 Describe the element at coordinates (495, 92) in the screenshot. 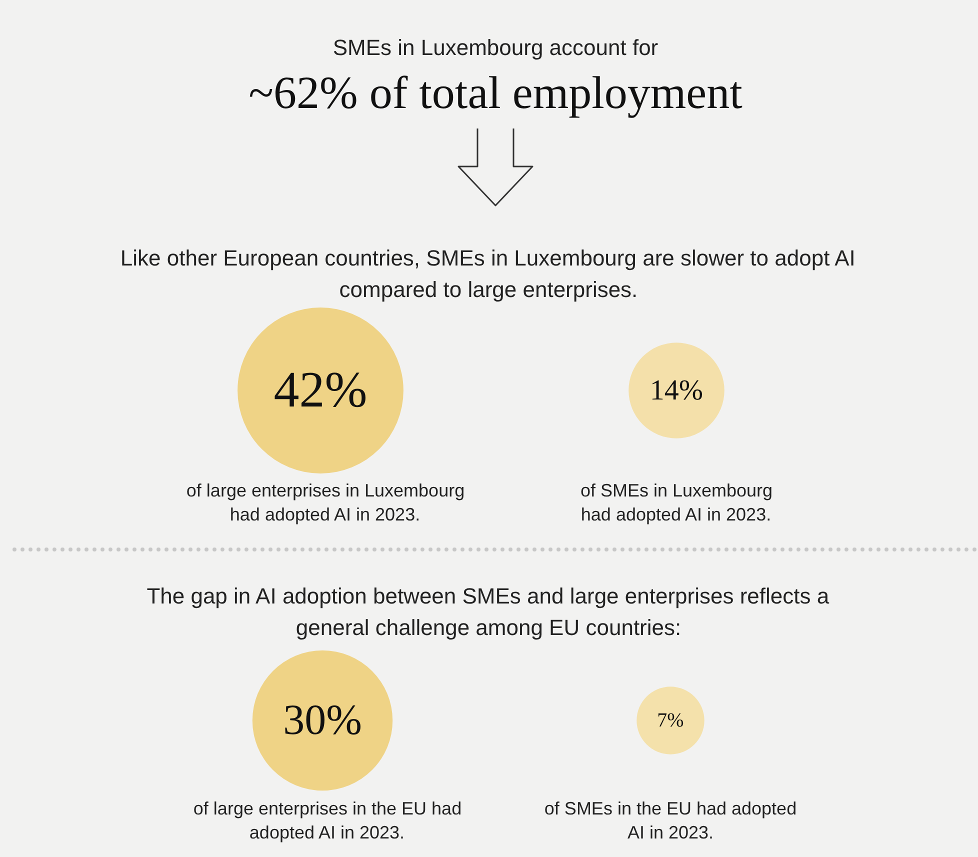

I see `text: ~62% of total employment` at that location.